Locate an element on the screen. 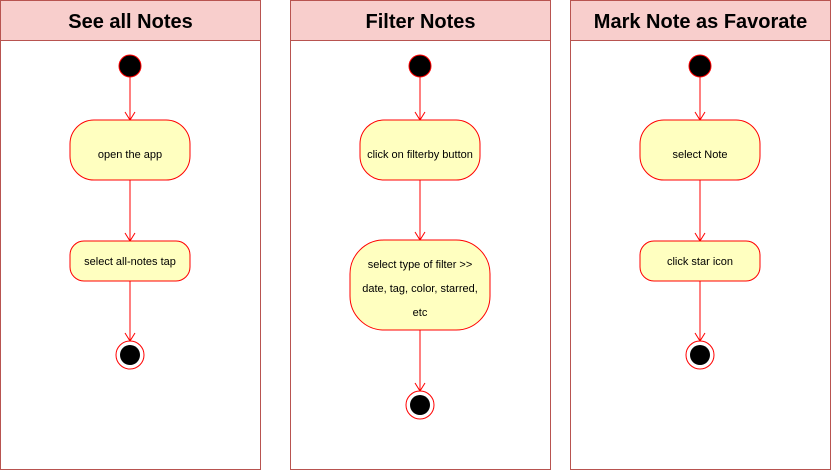 The height and width of the screenshot is (471, 831). action-label: select Note is located at coordinates (699, 155).